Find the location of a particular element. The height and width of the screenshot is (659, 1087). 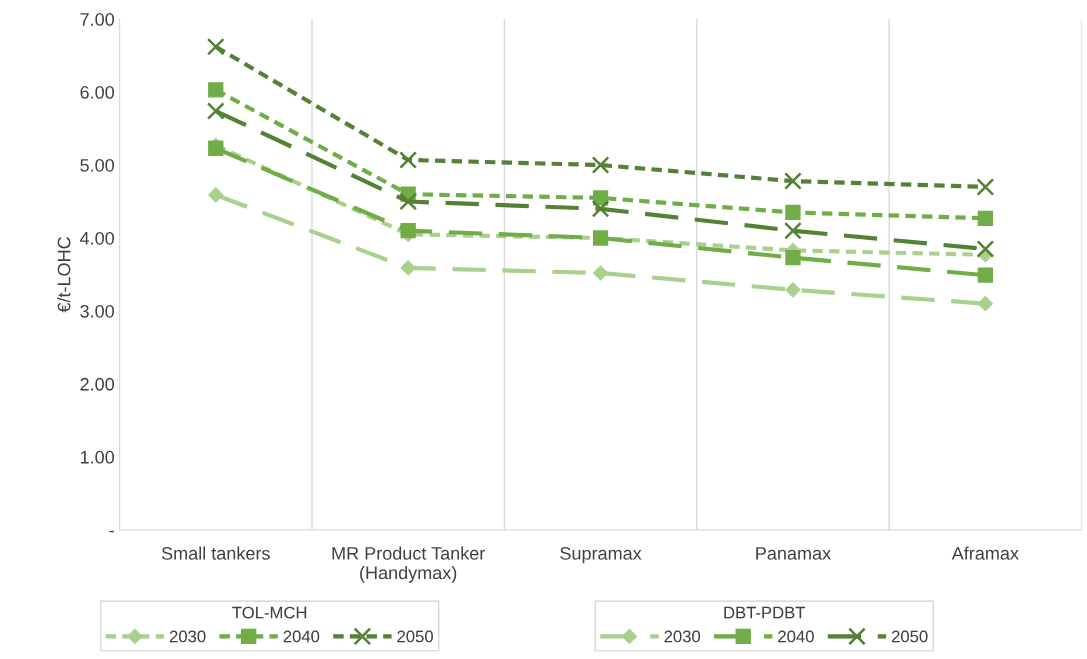

x-tick-label: Small tankers is located at coordinates (215, 553).